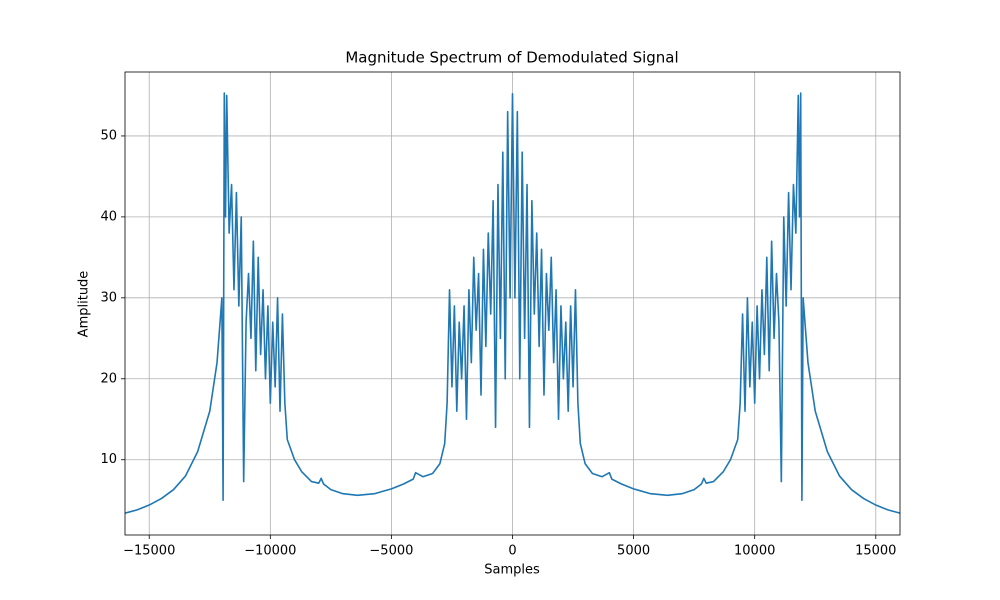 The height and width of the screenshot is (600, 1000). What do you see at coordinates (512, 570) in the screenshot?
I see `x-axis-label: Samples` at bounding box center [512, 570].